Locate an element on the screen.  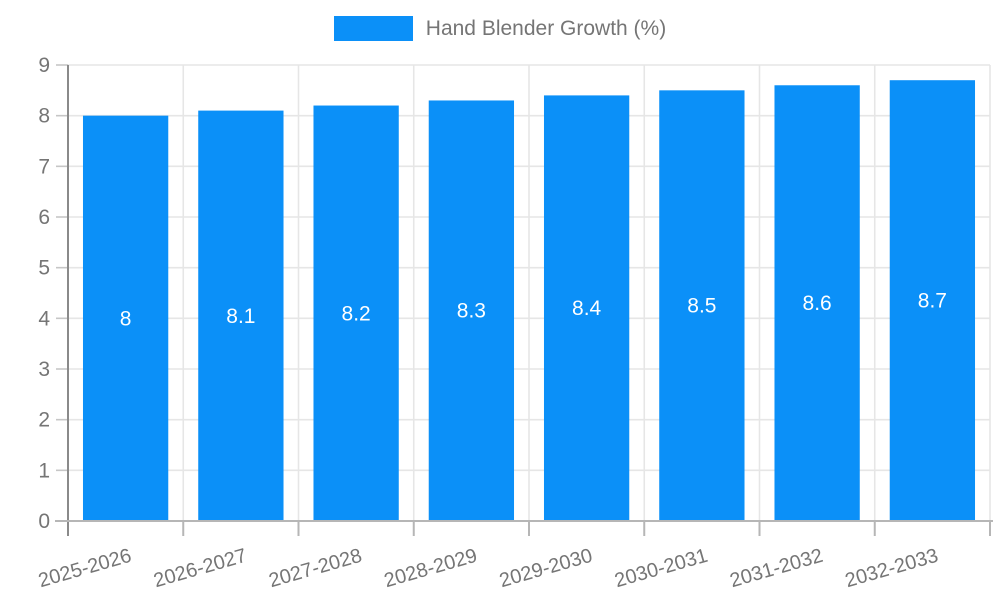
bar-value-label: 8.4 is located at coordinates (587, 308).